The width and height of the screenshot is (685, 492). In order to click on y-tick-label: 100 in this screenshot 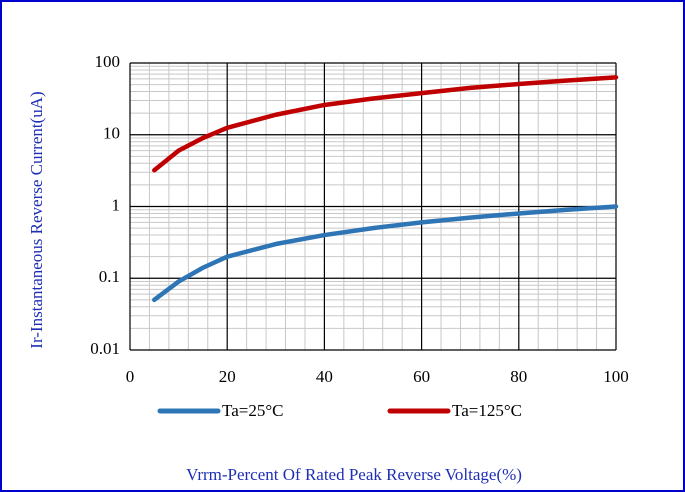, I will do `click(108, 61)`.